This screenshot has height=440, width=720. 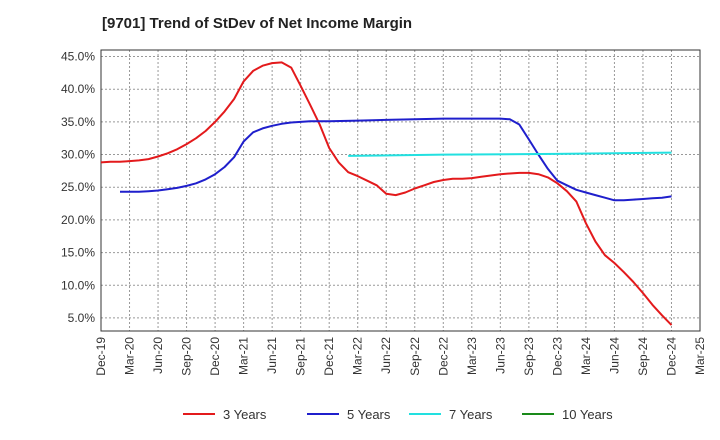 I want to click on x-tick-label: Sep-23, so click(x=529, y=356).